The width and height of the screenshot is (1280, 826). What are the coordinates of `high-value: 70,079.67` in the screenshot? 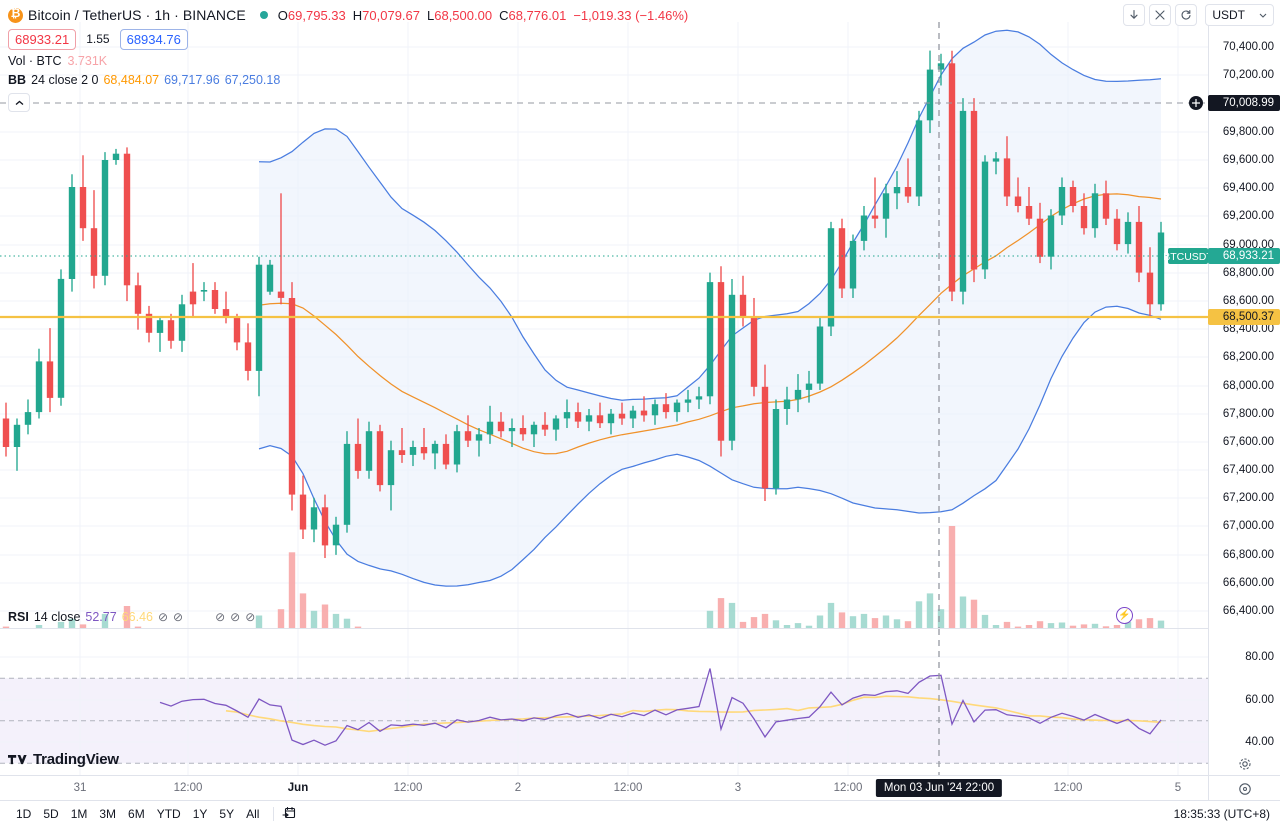 It's located at (391, 15).